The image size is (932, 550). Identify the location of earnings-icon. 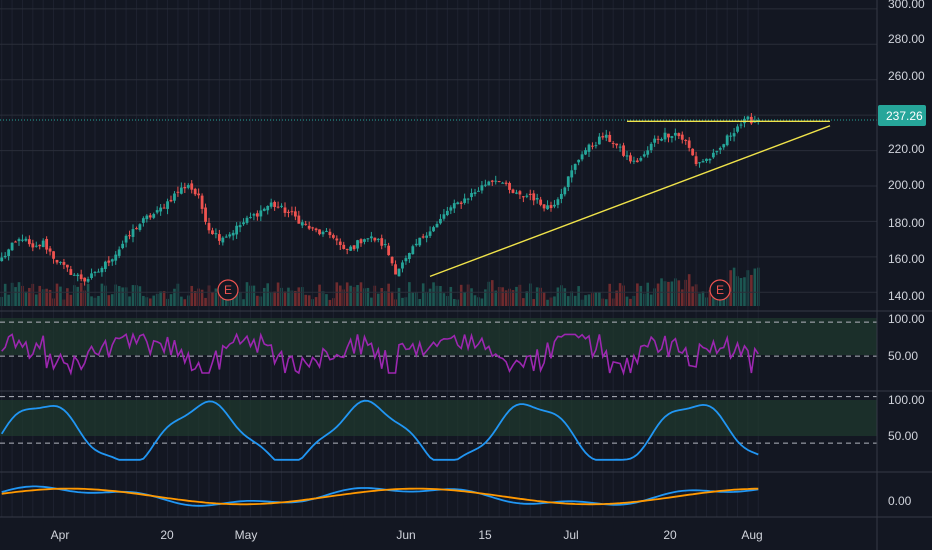
(228, 290).